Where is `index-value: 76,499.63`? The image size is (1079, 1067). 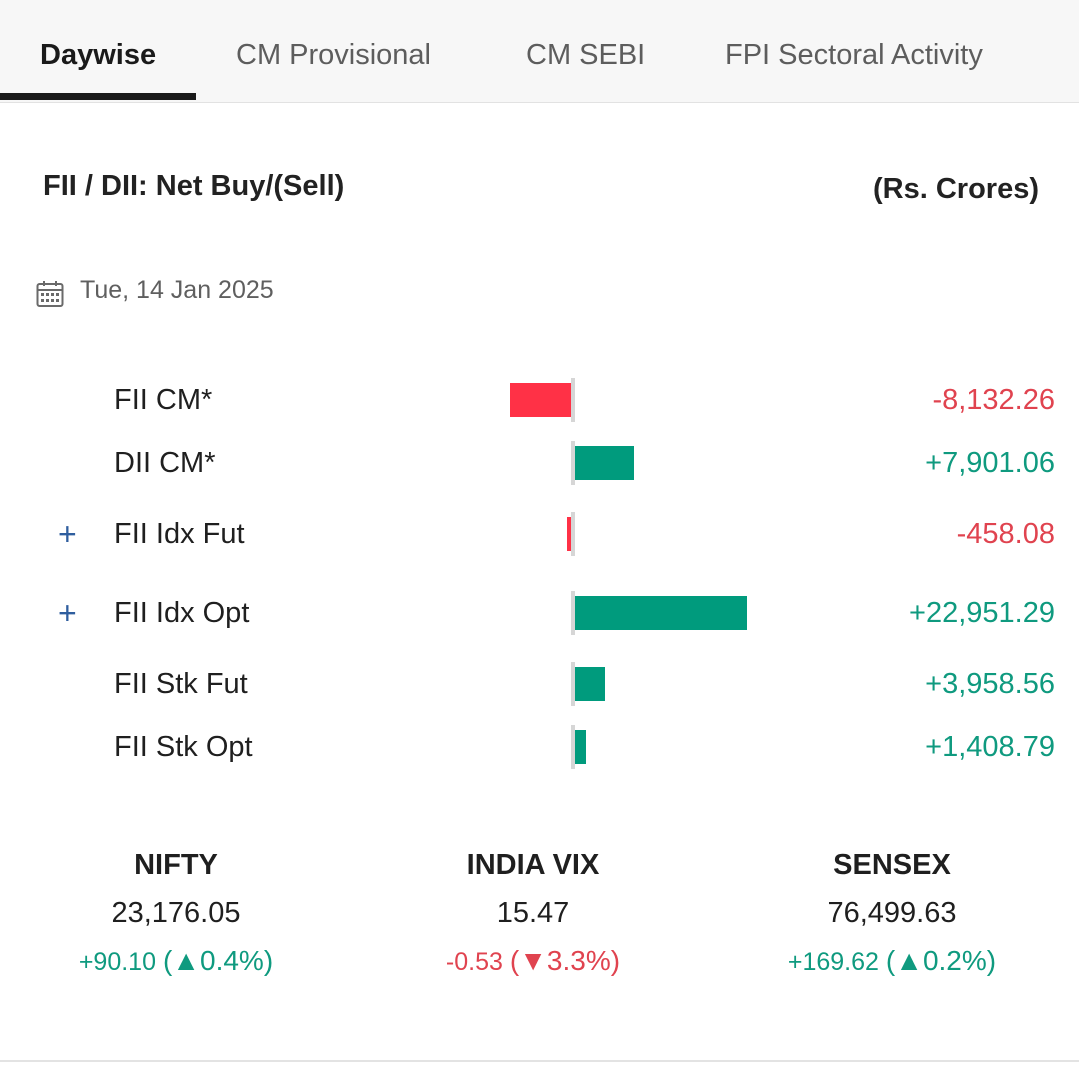
index-value: 76,499.63 is located at coordinates (892, 913).